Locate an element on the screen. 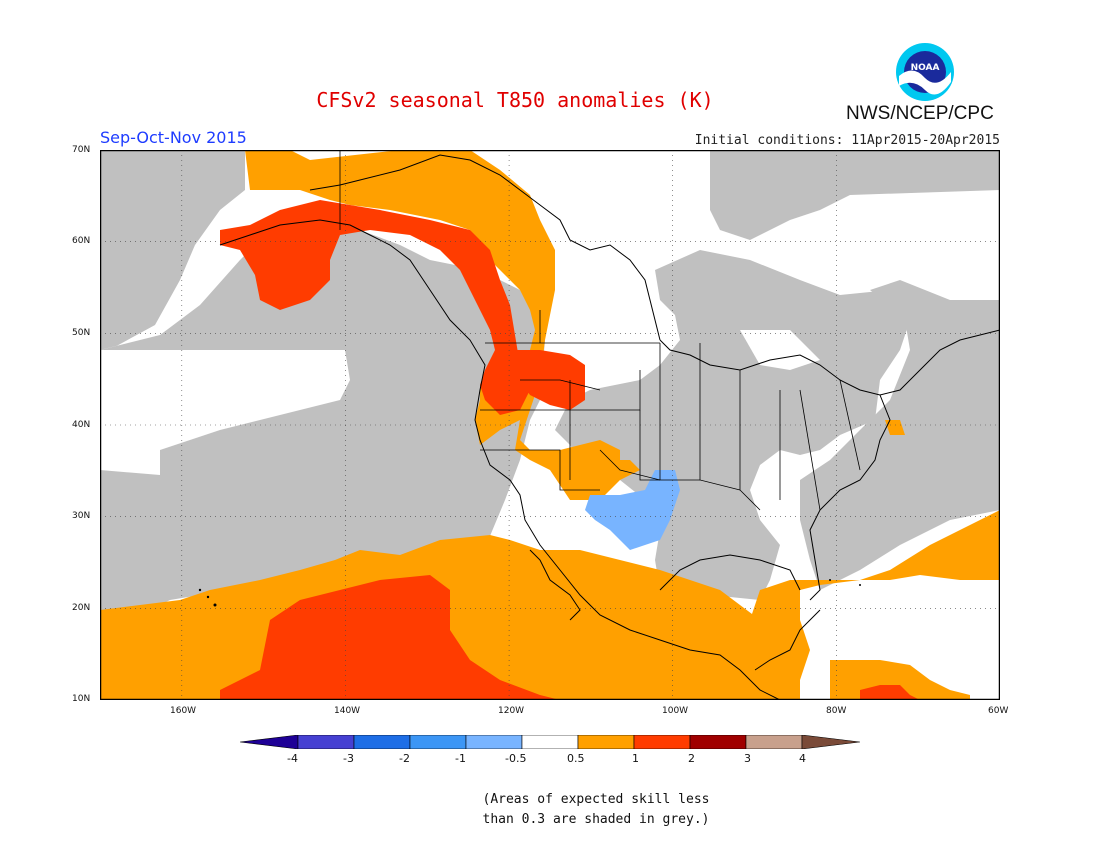  noaa-logo-icon: NOAA is located at coordinates (925, 72).